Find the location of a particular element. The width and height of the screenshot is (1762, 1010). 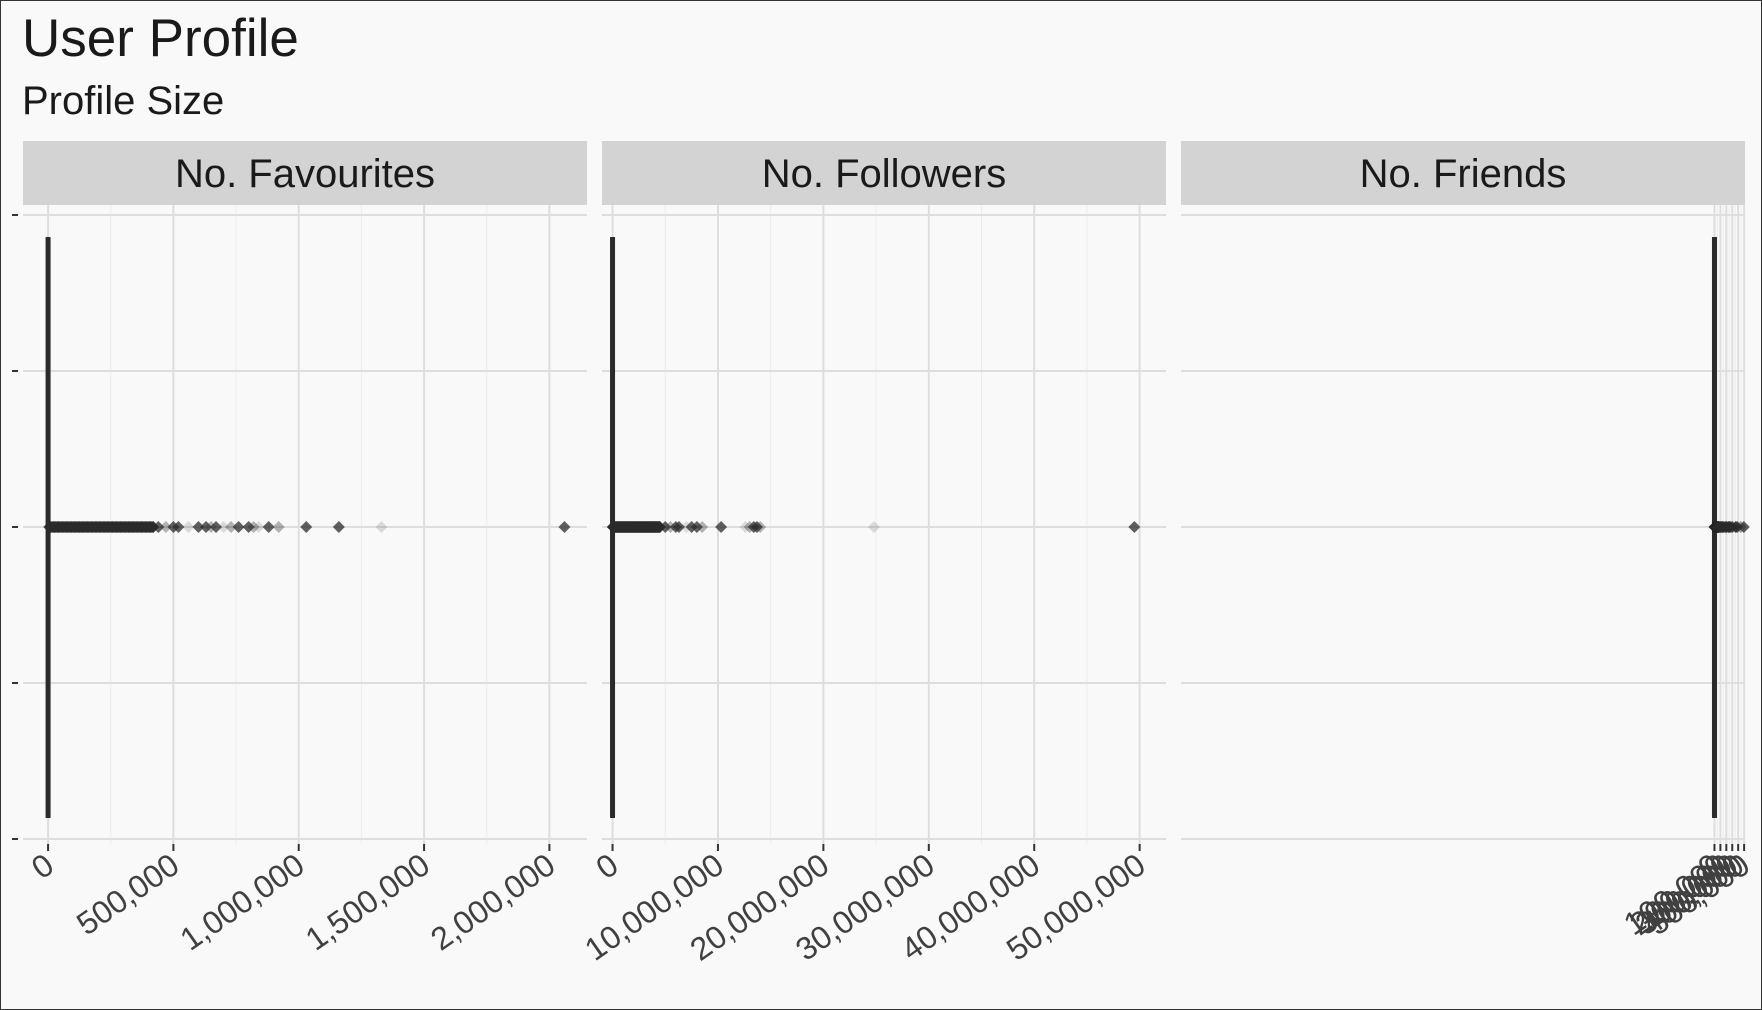

x-tick-label: 500,000 is located at coordinates (127, 894).